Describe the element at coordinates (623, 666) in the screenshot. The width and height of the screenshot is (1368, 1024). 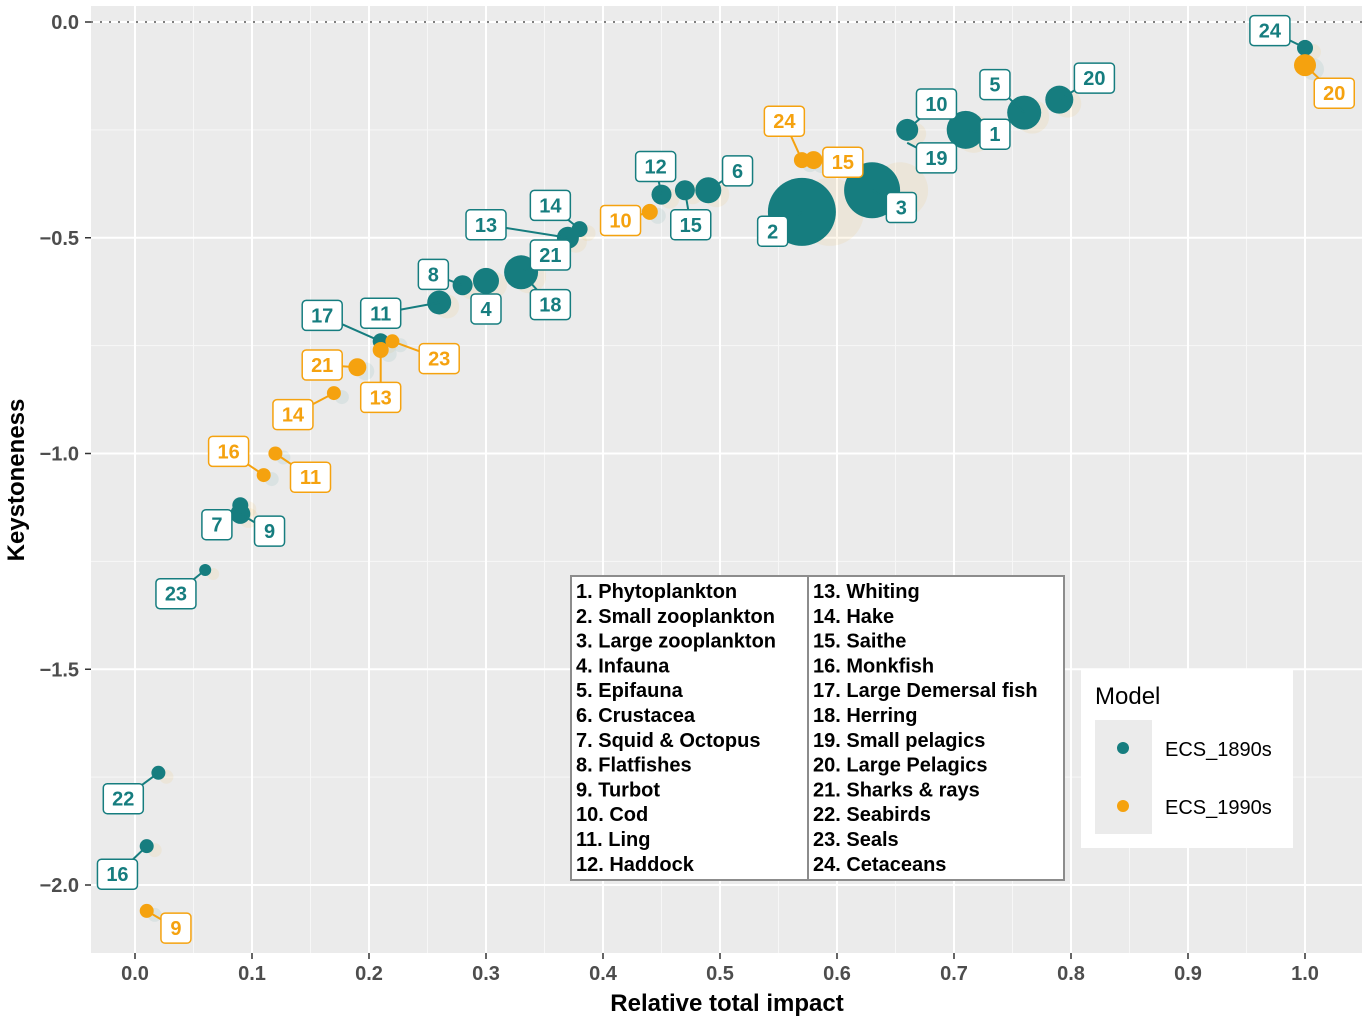
I see `key-table-entry: 4. Infauna` at that location.